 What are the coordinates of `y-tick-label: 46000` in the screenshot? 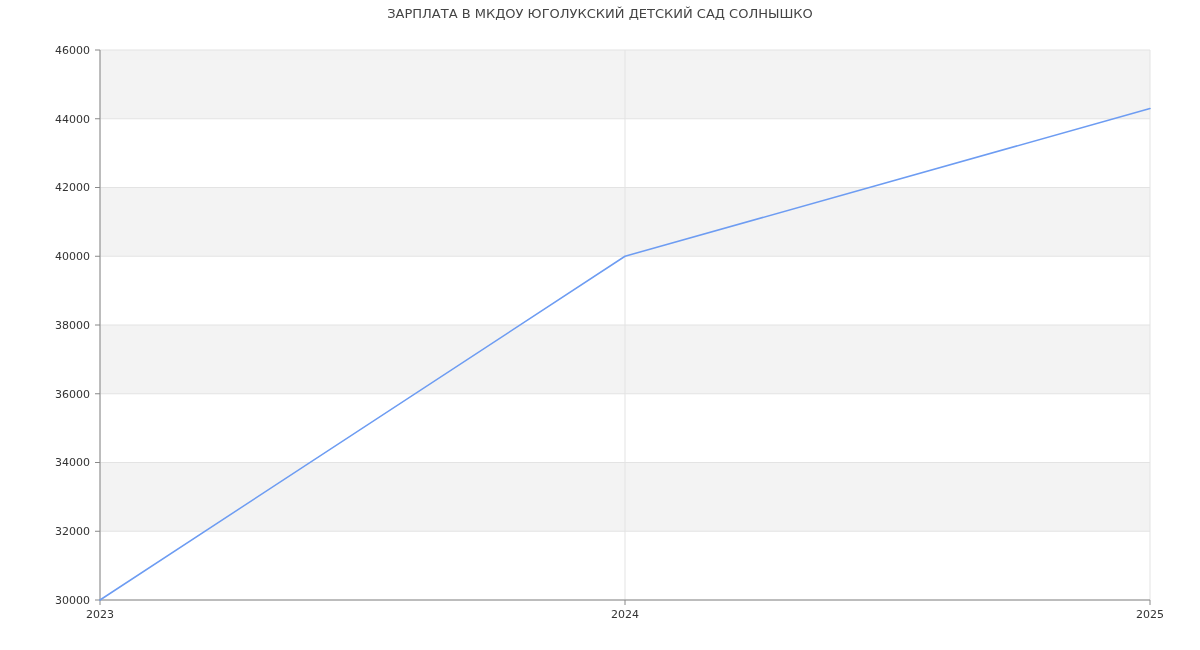 It's located at (72, 50).